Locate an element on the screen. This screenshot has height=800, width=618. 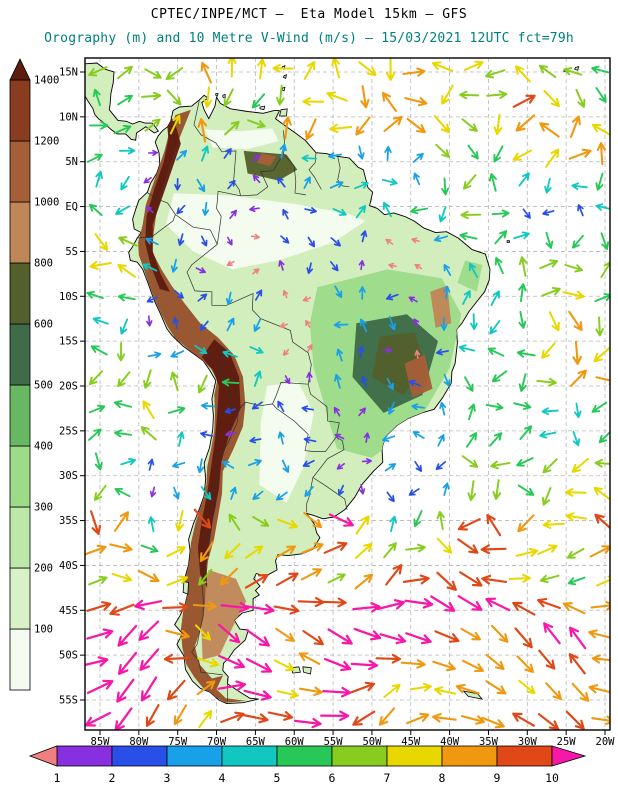
wind-scale-label: 4 is located at coordinates (222, 778).